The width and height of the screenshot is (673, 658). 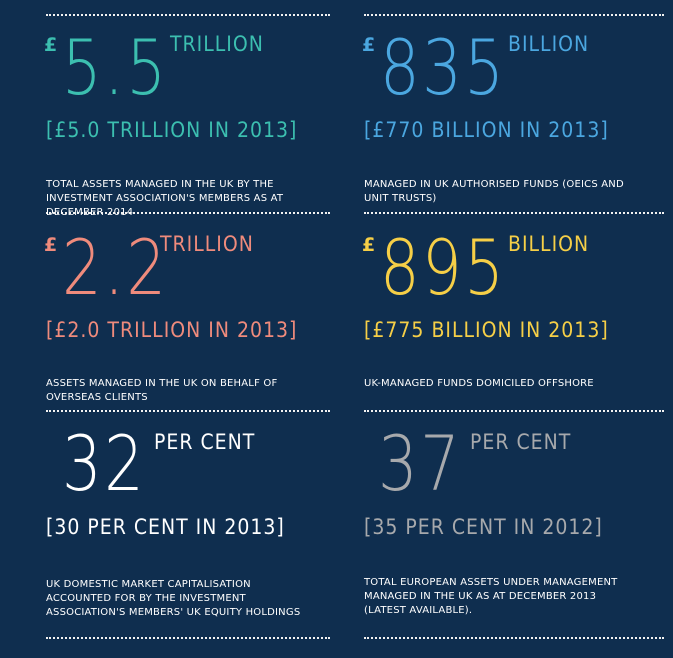 I want to click on stat-comparison: [£775 BILLION IN 2013], so click(x=486, y=330).